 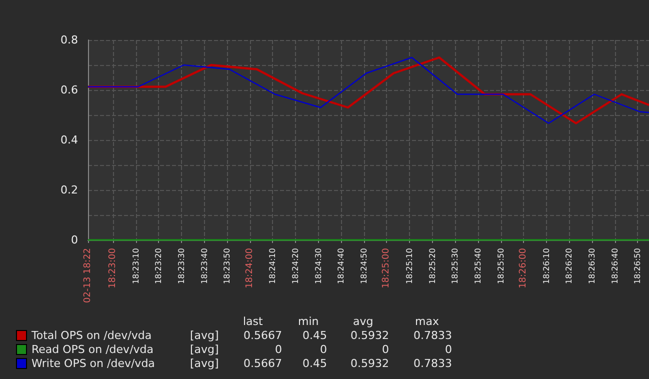 I want to click on x-tick-label: 18:24:50, so click(x=363, y=266).